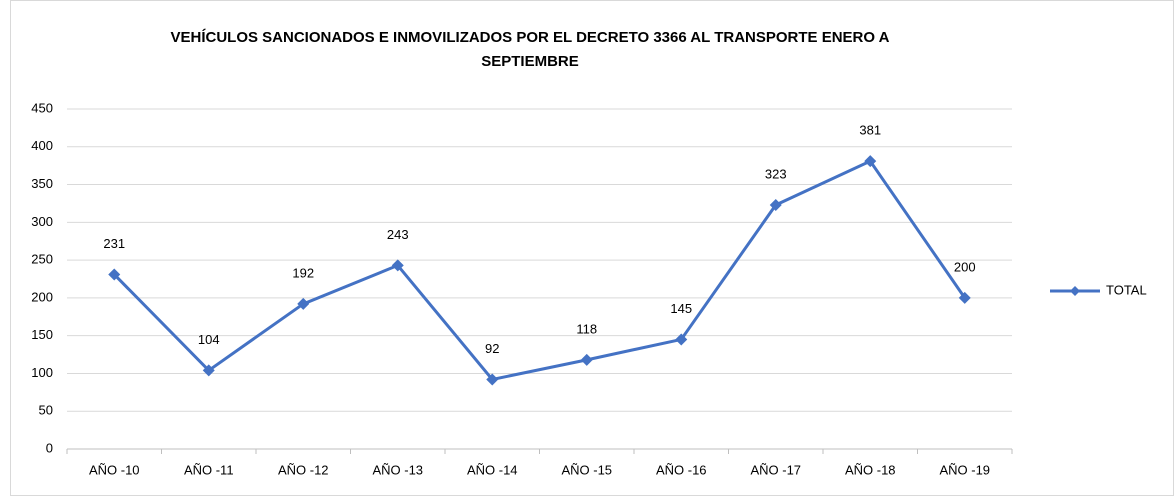 Image resolution: width=1175 pixels, height=497 pixels. I want to click on data-label: 381, so click(870, 130).